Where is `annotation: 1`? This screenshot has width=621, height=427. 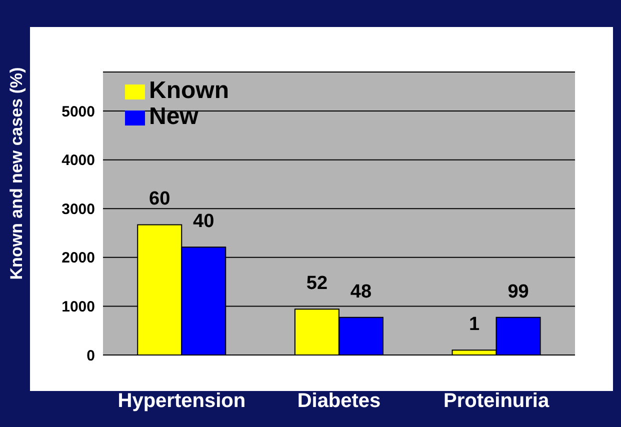 annotation: 1 is located at coordinates (474, 325).